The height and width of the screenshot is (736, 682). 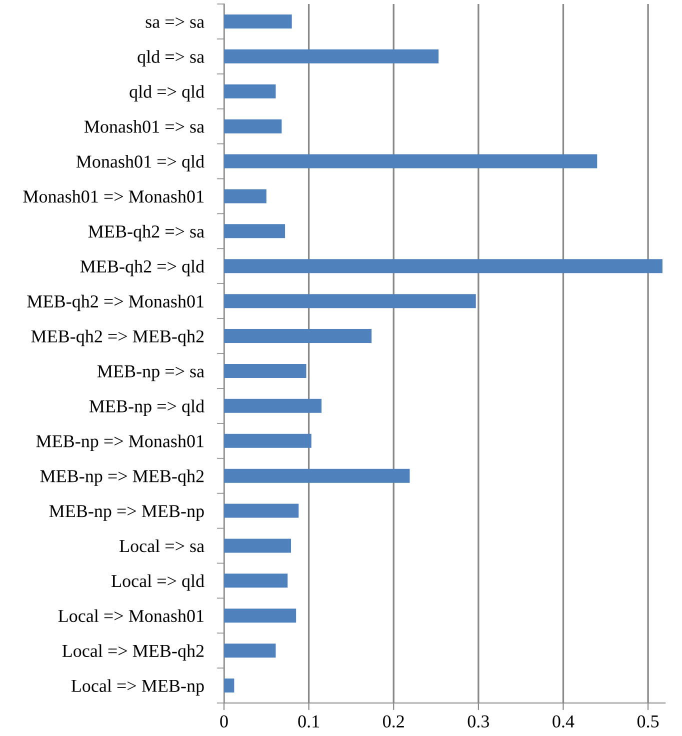 What do you see at coordinates (113, 196) in the screenshot?
I see `y-tick-label: Monash01 => Monash01` at bounding box center [113, 196].